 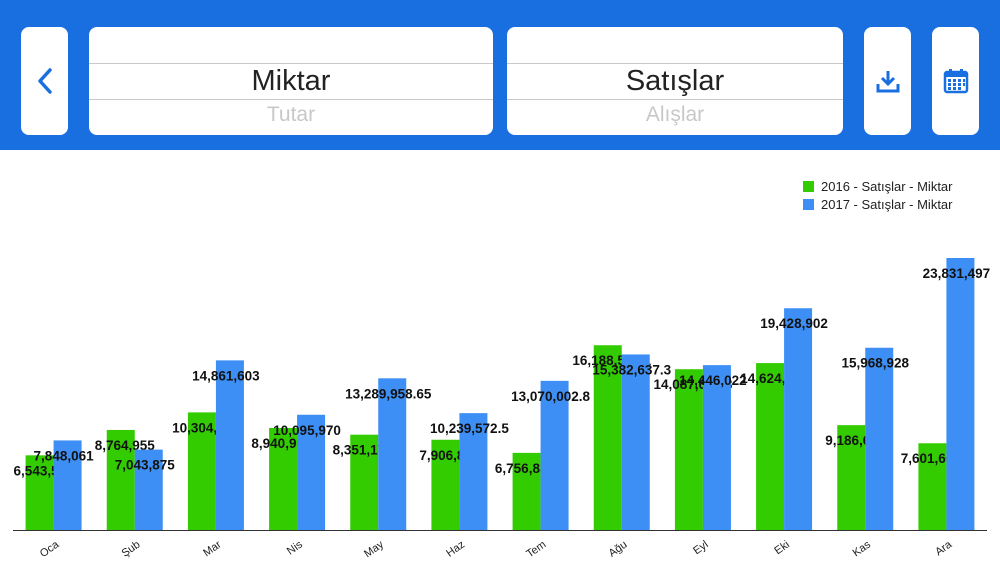 I want to click on x-tick-label: Kas, so click(x=862, y=548).